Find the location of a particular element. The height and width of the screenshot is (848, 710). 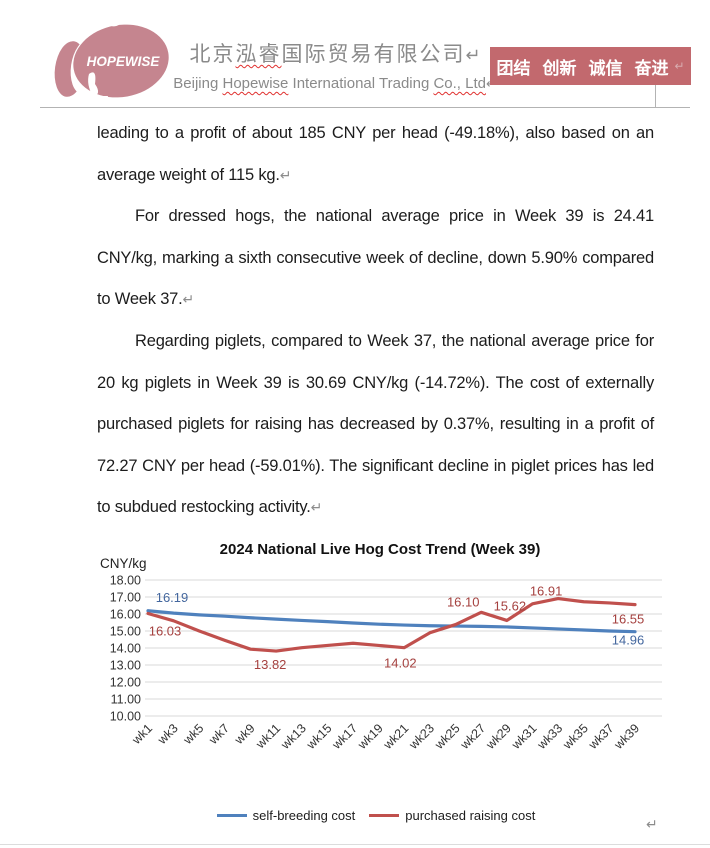

svg-text: wk29 is located at coordinates (498, 736).